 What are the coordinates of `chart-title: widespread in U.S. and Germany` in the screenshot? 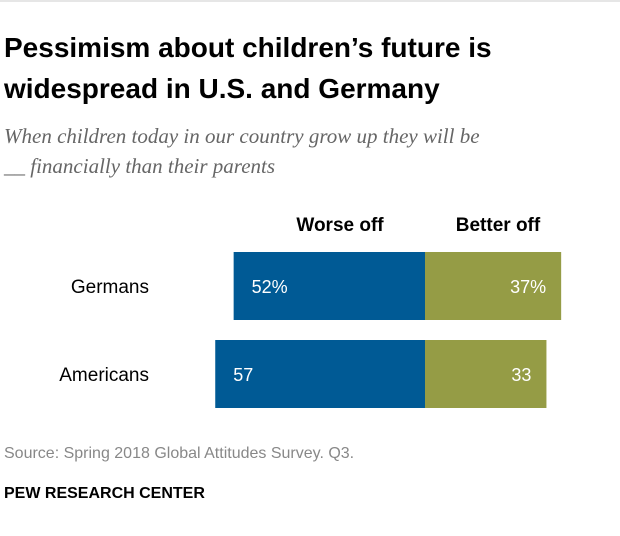 It's located at (221, 88).